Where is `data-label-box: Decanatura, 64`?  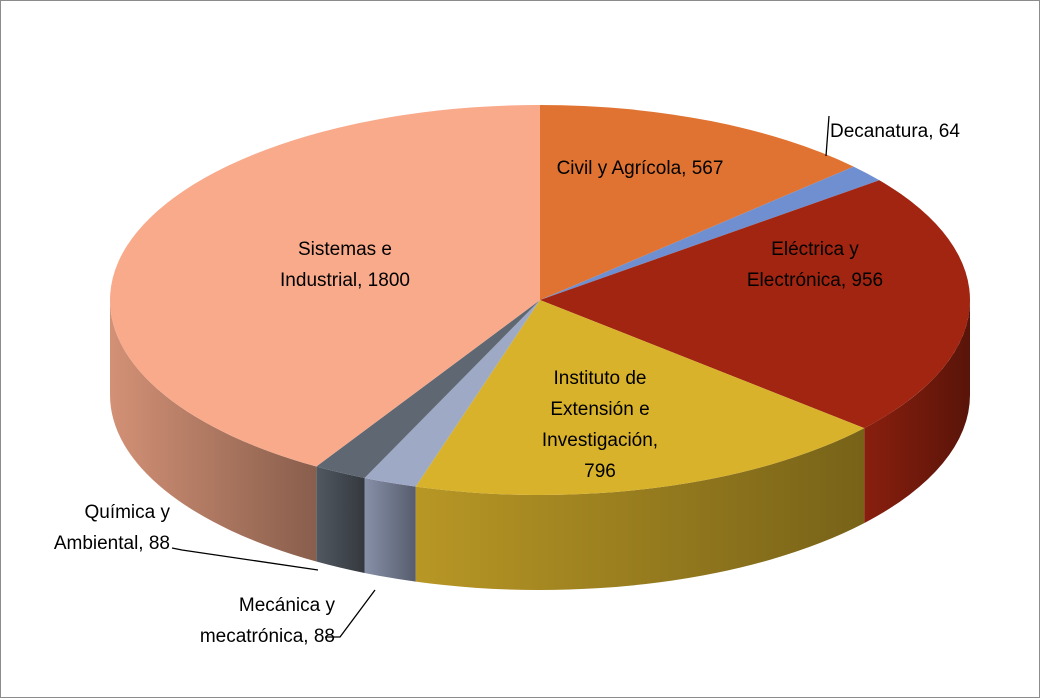 data-label-box: Decanatura, 64 is located at coordinates (930, 131).